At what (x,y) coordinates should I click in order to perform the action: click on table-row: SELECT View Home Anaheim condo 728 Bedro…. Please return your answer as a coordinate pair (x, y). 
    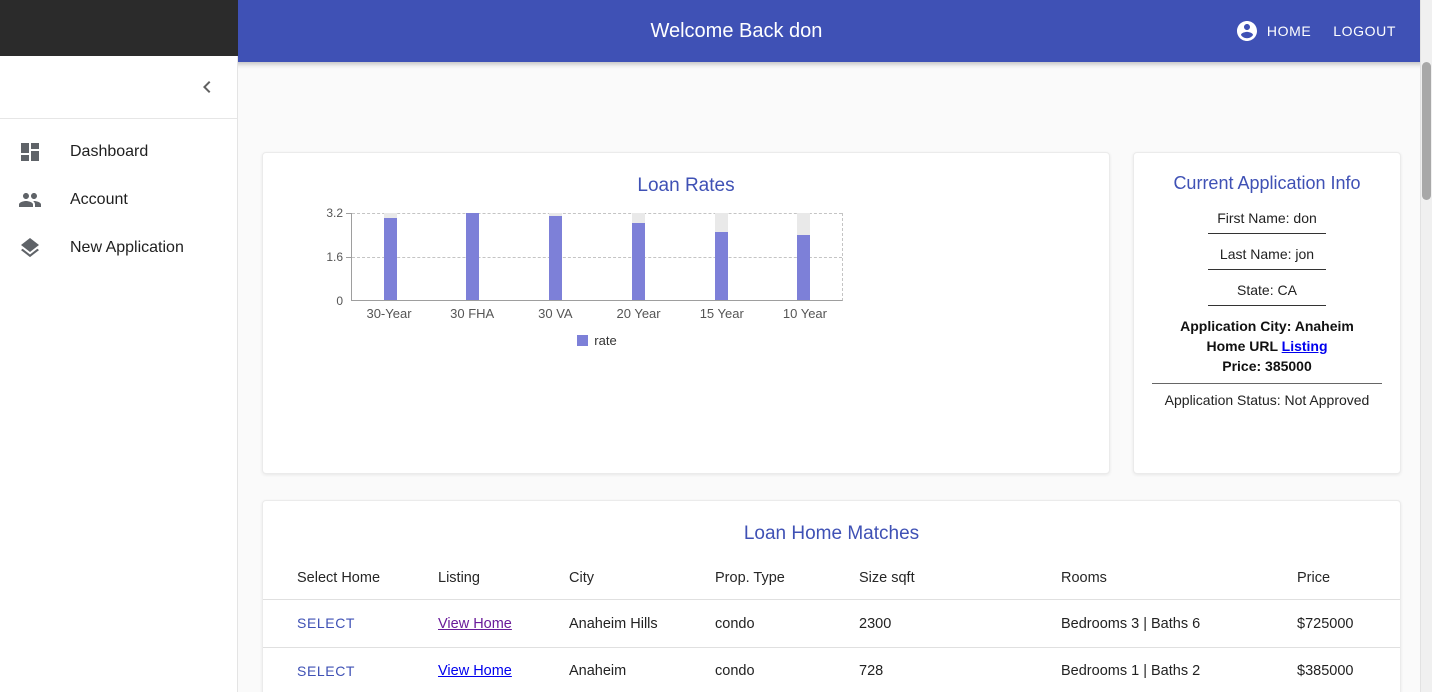
    Looking at the image, I should click on (831, 669).